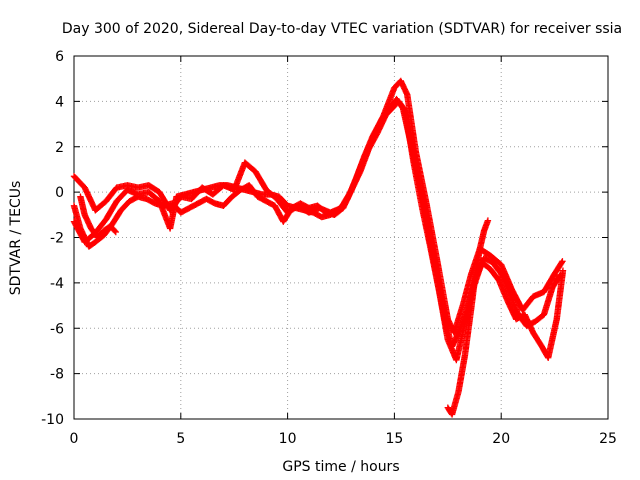  What do you see at coordinates (340, 467) in the screenshot?
I see `x-axis-label: GPS time / hours` at bounding box center [340, 467].